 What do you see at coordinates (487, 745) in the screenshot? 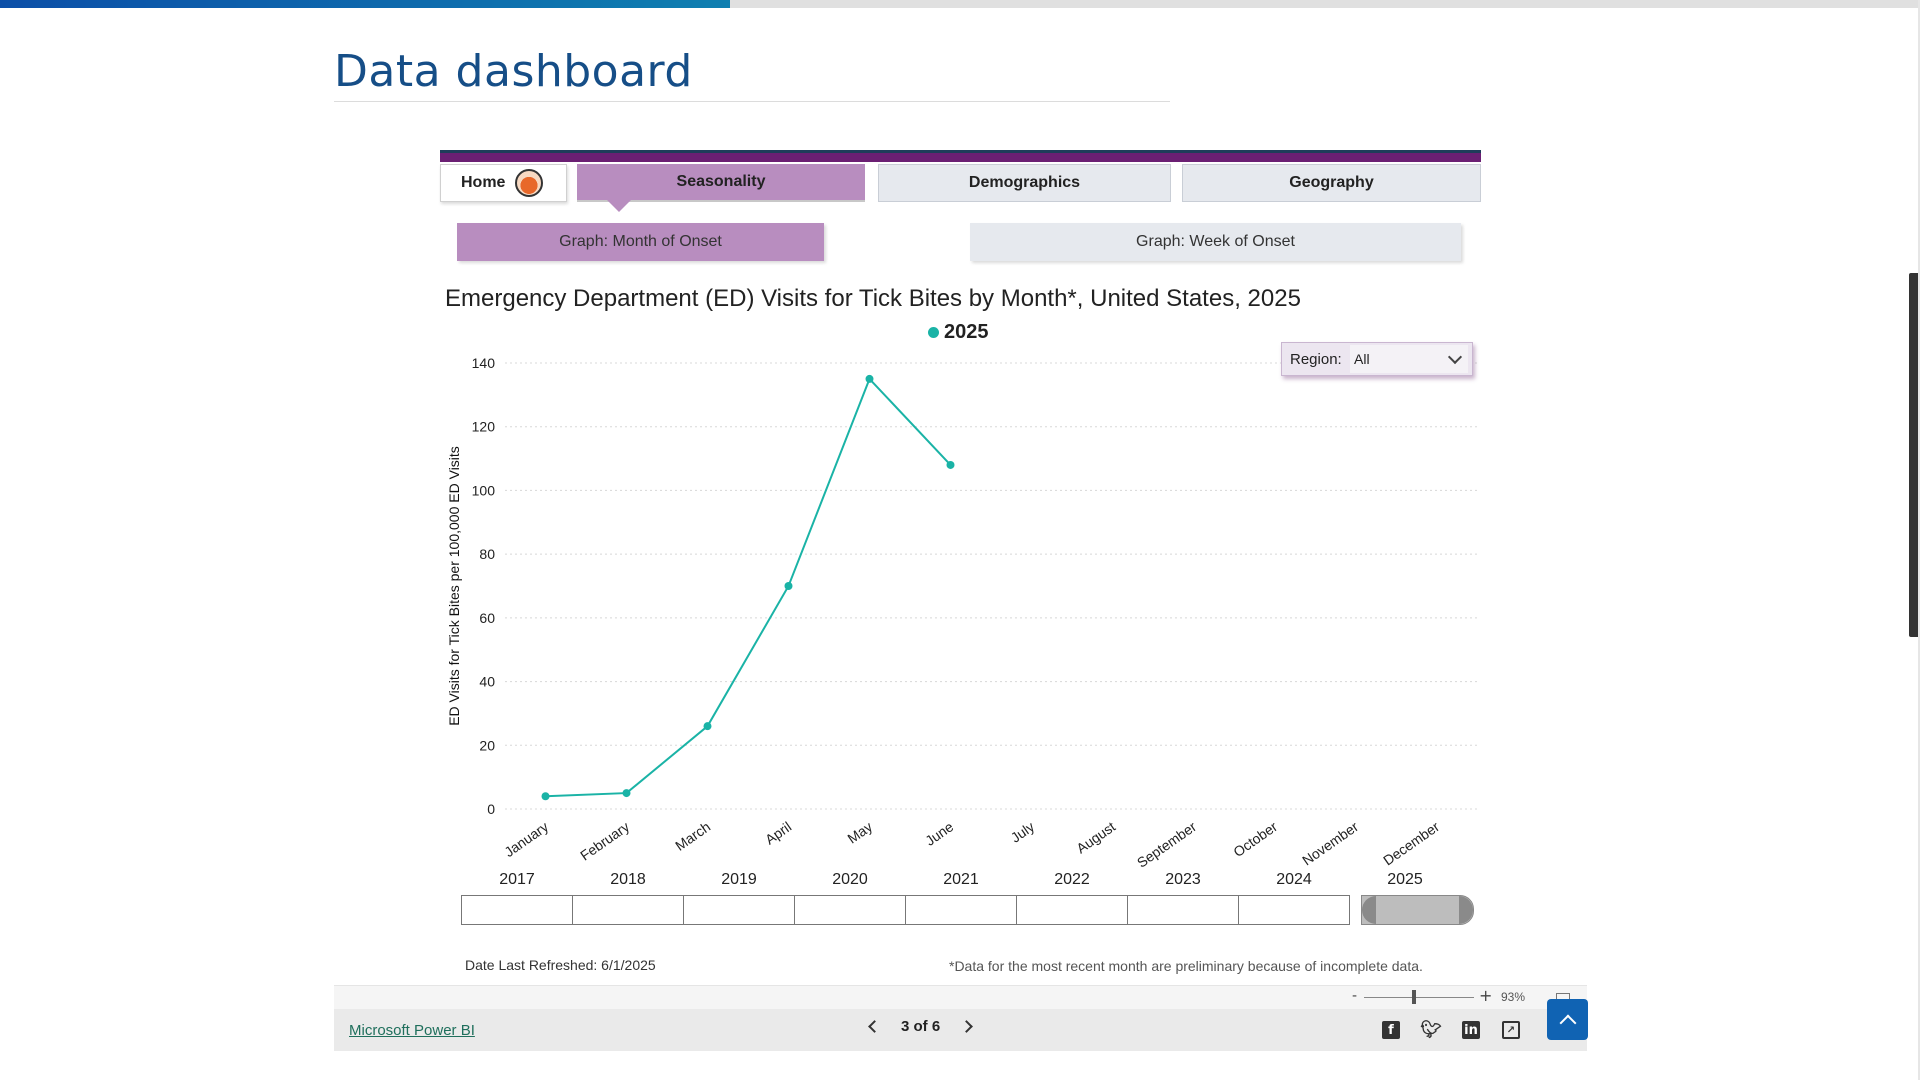
I see `y-tick-label: 20` at bounding box center [487, 745].